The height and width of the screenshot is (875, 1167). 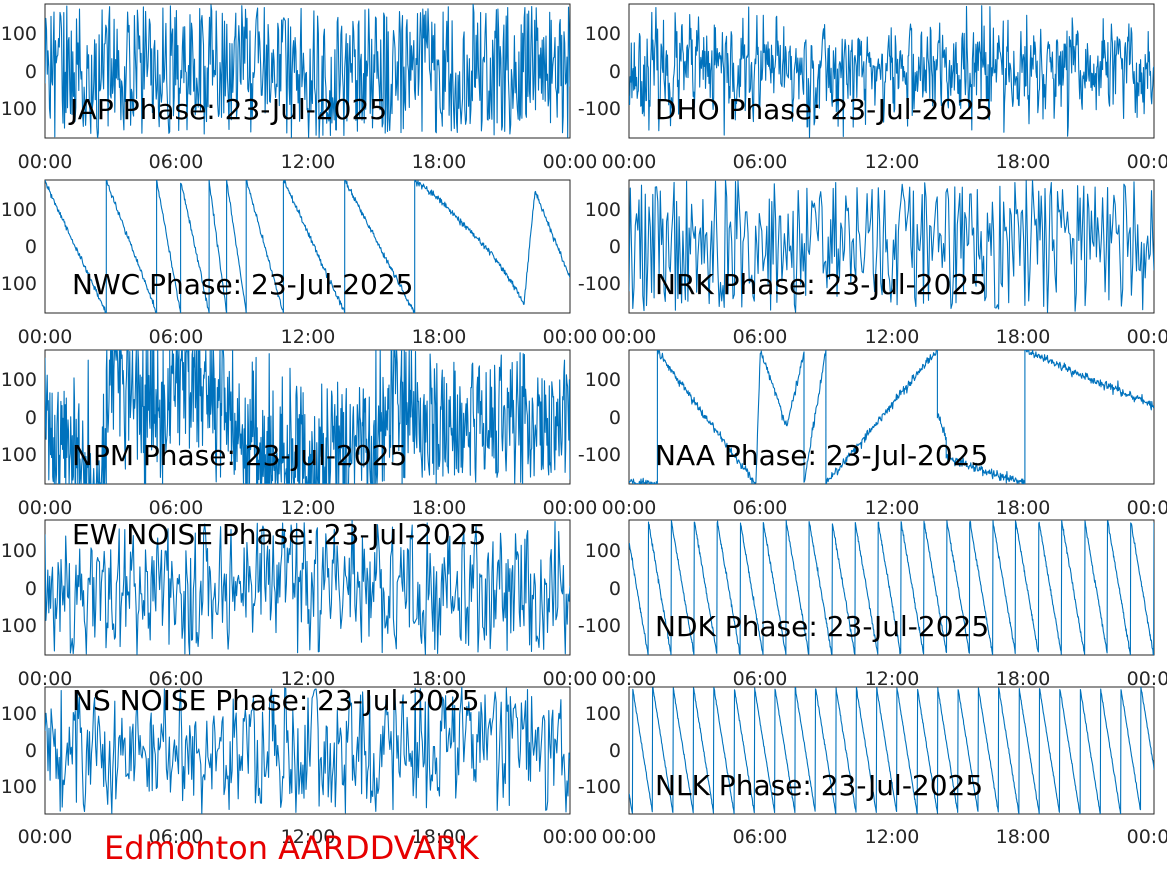 I want to click on panel-6-trace-group, so click(x=307, y=587).